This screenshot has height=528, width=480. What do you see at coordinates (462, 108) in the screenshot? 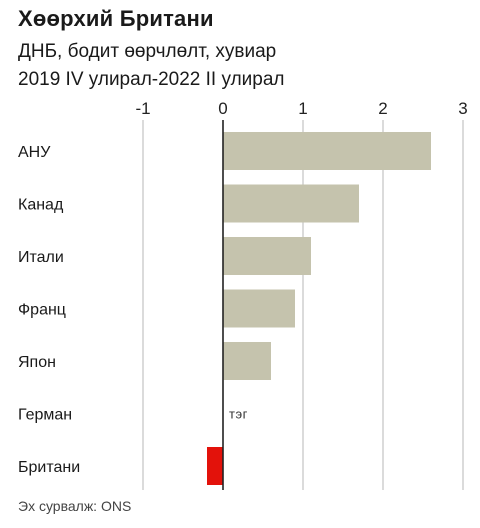
I see `x-tick-label: 3` at bounding box center [462, 108].